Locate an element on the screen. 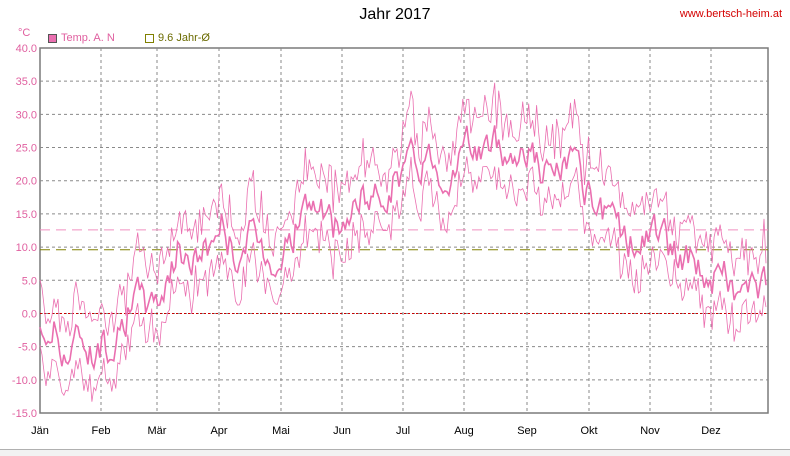  status-strip is located at coordinates (395, 452).